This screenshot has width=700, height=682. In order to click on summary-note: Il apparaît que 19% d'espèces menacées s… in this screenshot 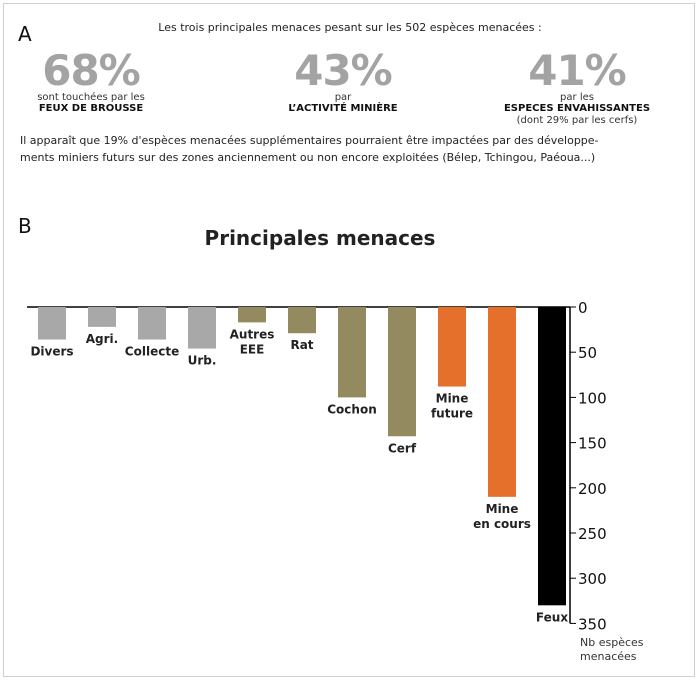, I will do `click(350, 149)`.